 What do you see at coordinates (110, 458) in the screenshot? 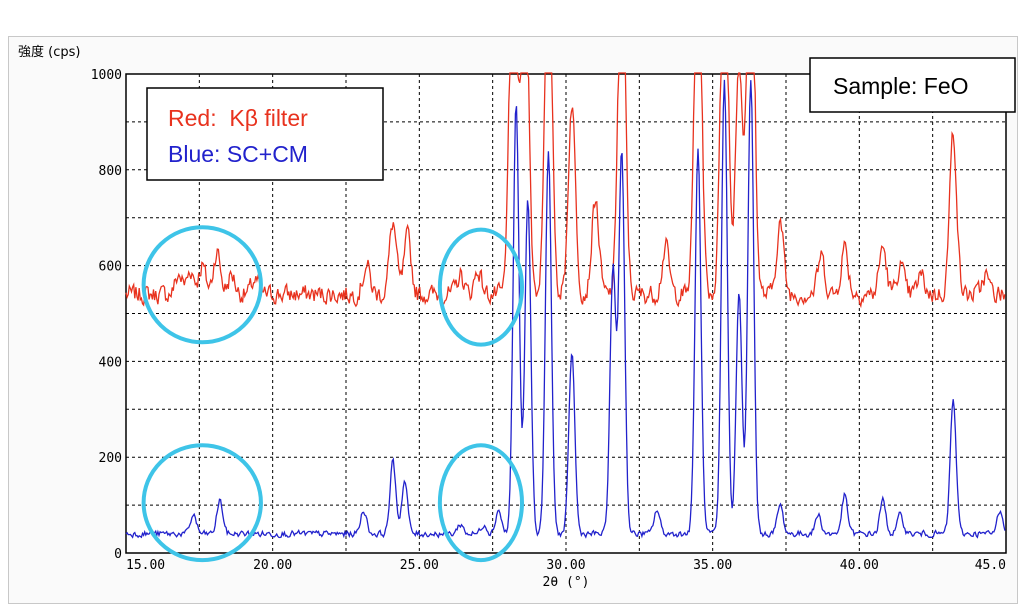
I see `y-tick-label: 200` at bounding box center [110, 458].